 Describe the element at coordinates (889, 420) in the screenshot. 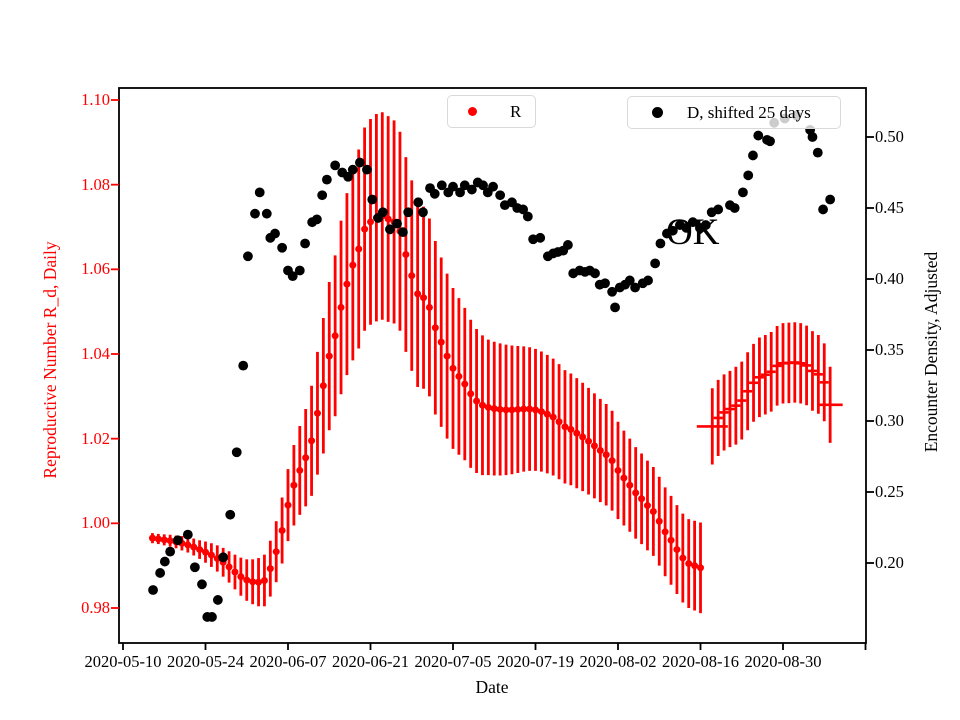

I see `y-right-tick-label-2: 0.30` at that location.